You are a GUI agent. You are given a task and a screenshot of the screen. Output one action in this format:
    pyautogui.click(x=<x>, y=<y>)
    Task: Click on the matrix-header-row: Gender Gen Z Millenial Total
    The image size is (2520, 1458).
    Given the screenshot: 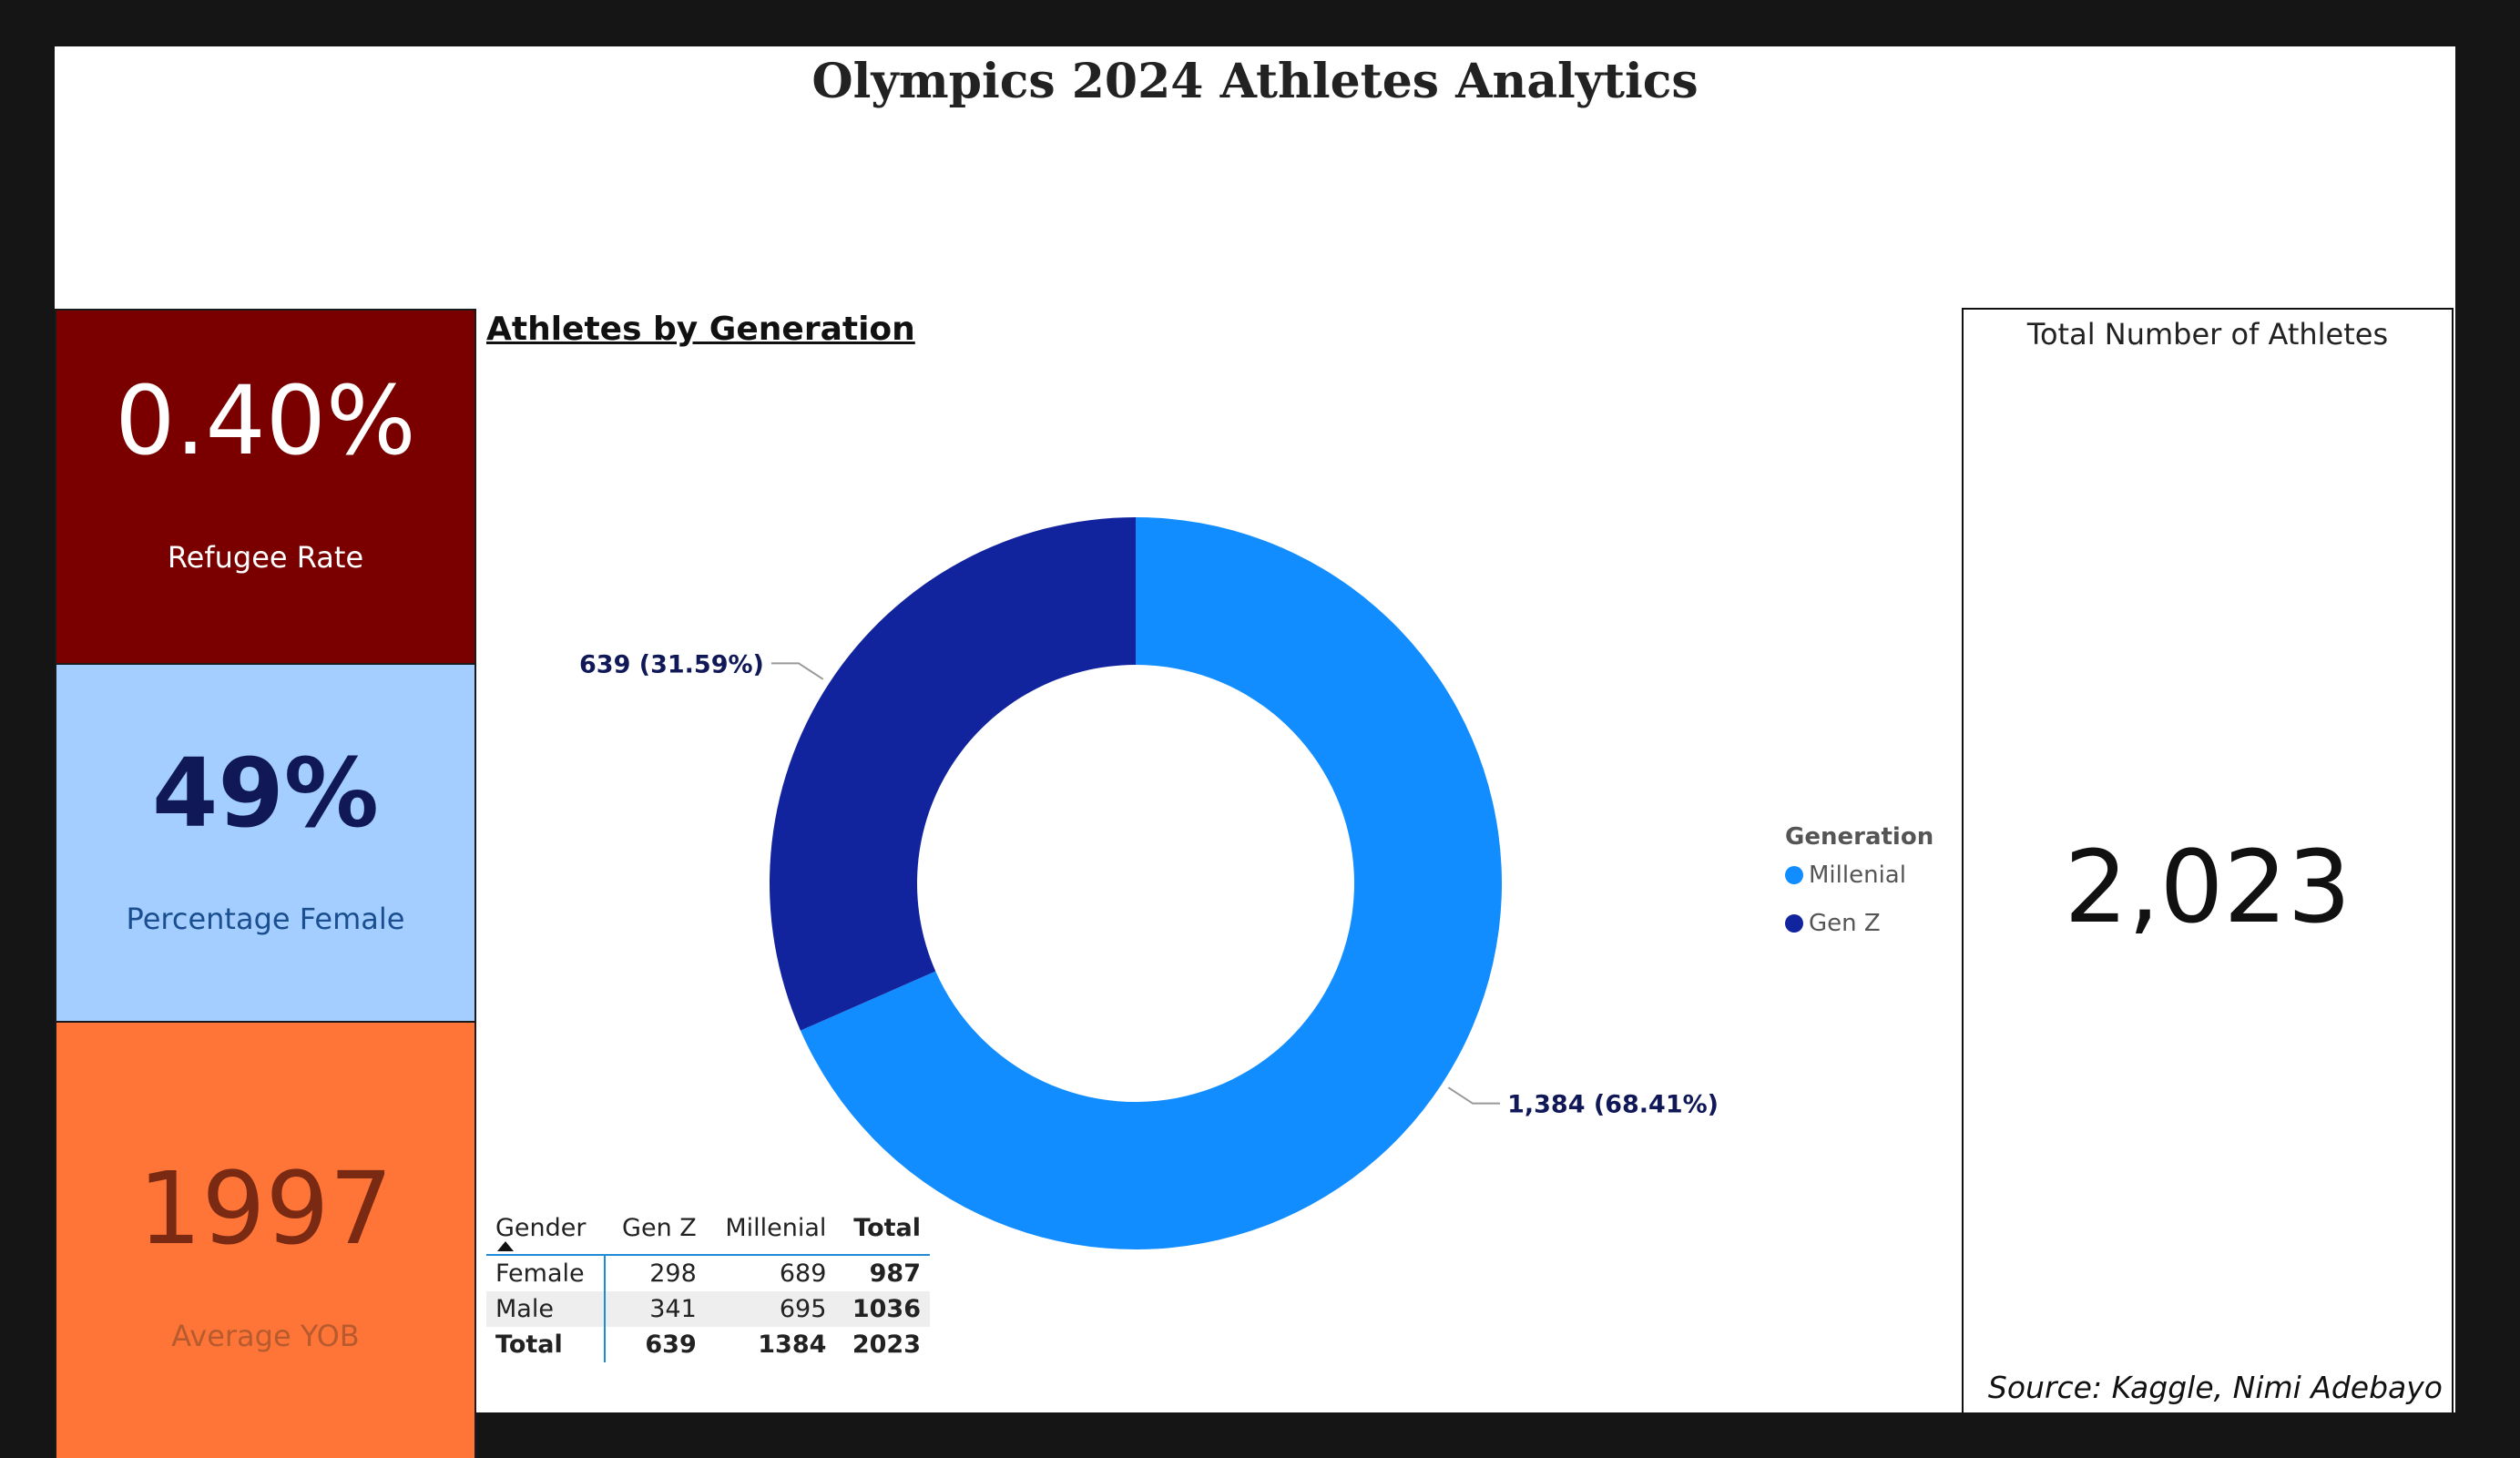 What is the action you would take?
    pyautogui.click(x=708, y=1228)
    